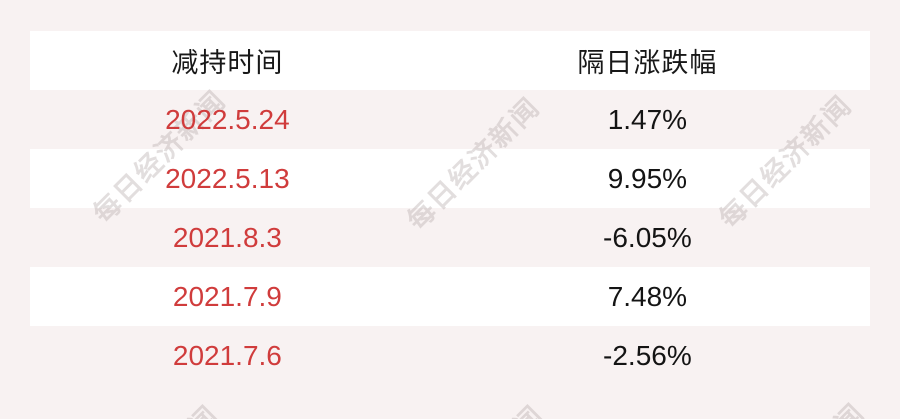 The width and height of the screenshot is (900, 419). What do you see at coordinates (647, 178) in the screenshot?
I see `change-percent-cell: 9.95%` at bounding box center [647, 178].